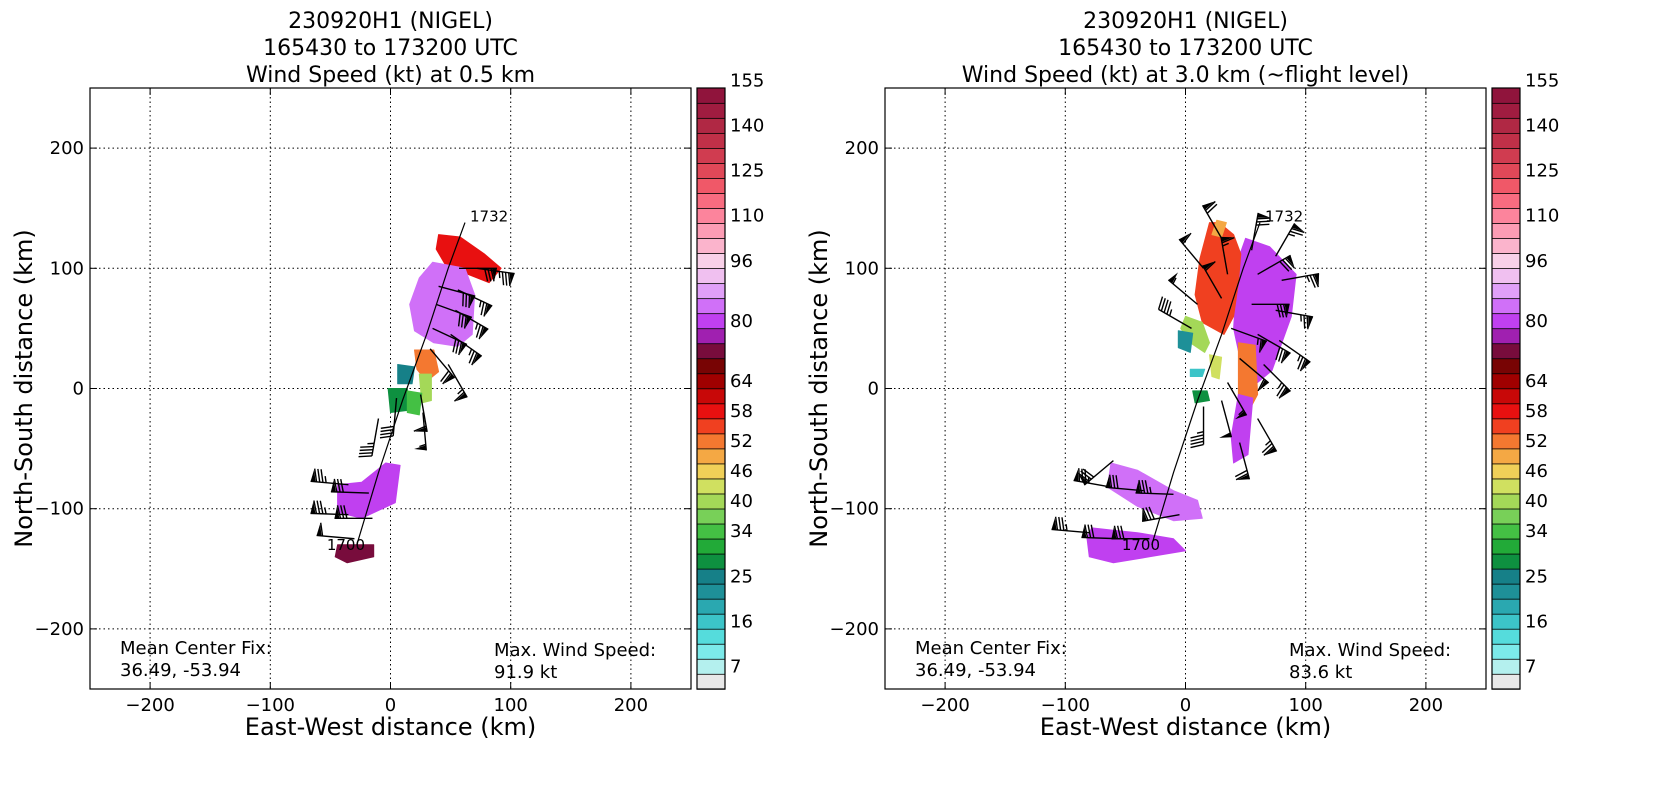 The image size is (1655, 787). What do you see at coordinates (1530, 666) in the screenshot?
I see `colorbar-tick-label: 7` at bounding box center [1530, 666].